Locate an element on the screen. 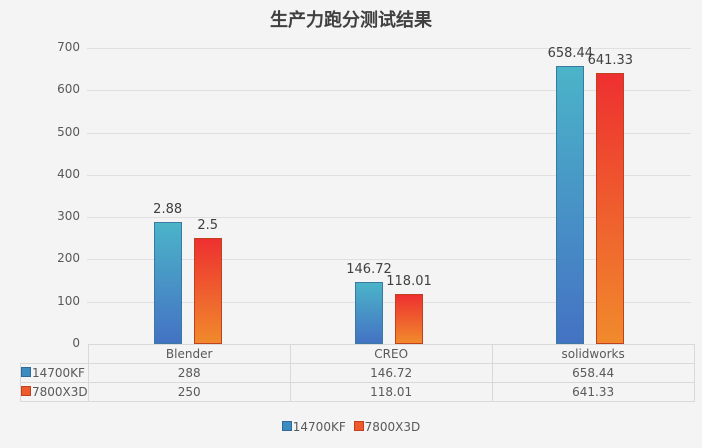 The width and height of the screenshot is (702, 448). legend-item-14700kf: 14700KF is located at coordinates (313, 427).